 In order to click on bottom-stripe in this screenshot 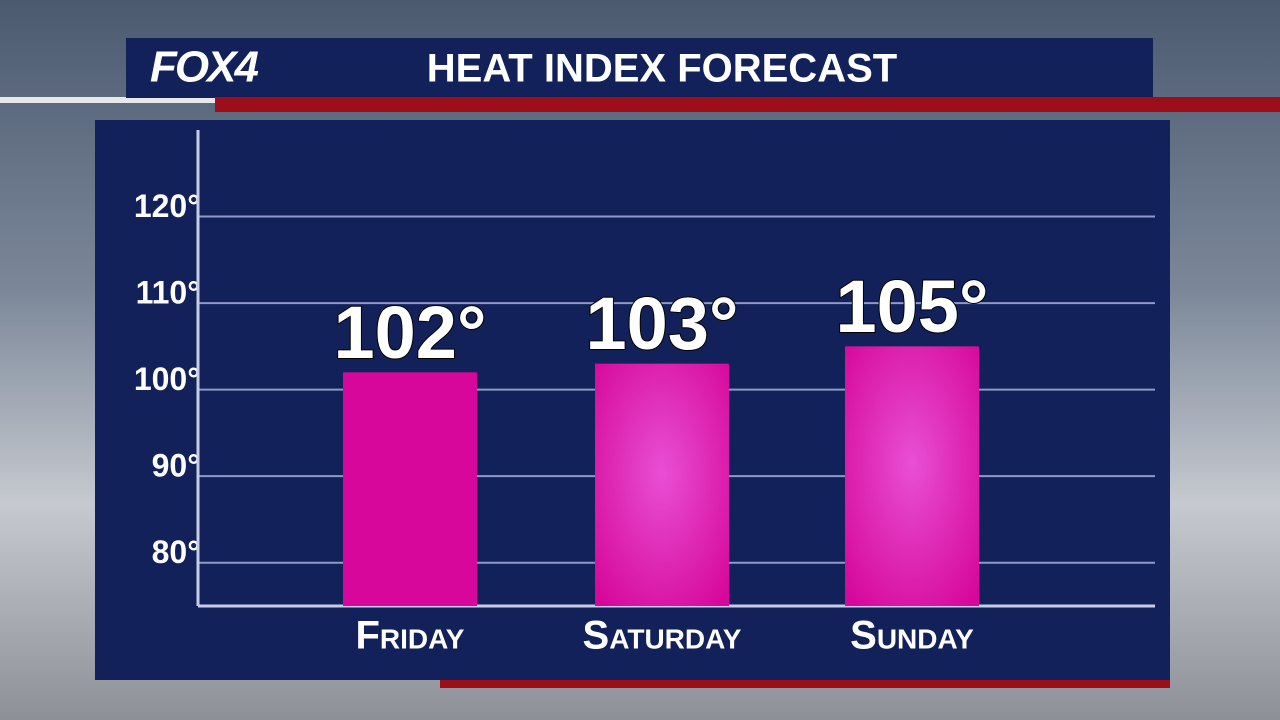, I will do `click(805, 684)`.